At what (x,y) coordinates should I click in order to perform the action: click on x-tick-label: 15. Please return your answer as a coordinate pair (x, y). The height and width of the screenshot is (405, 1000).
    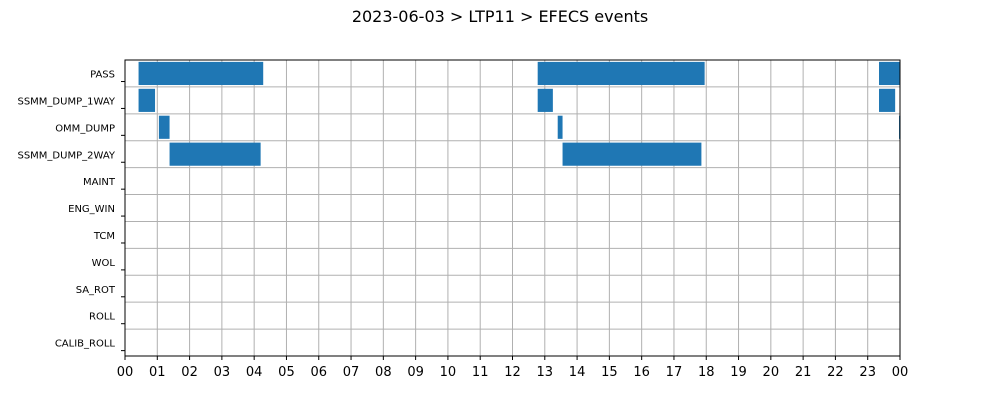
    Looking at the image, I should click on (609, 372).